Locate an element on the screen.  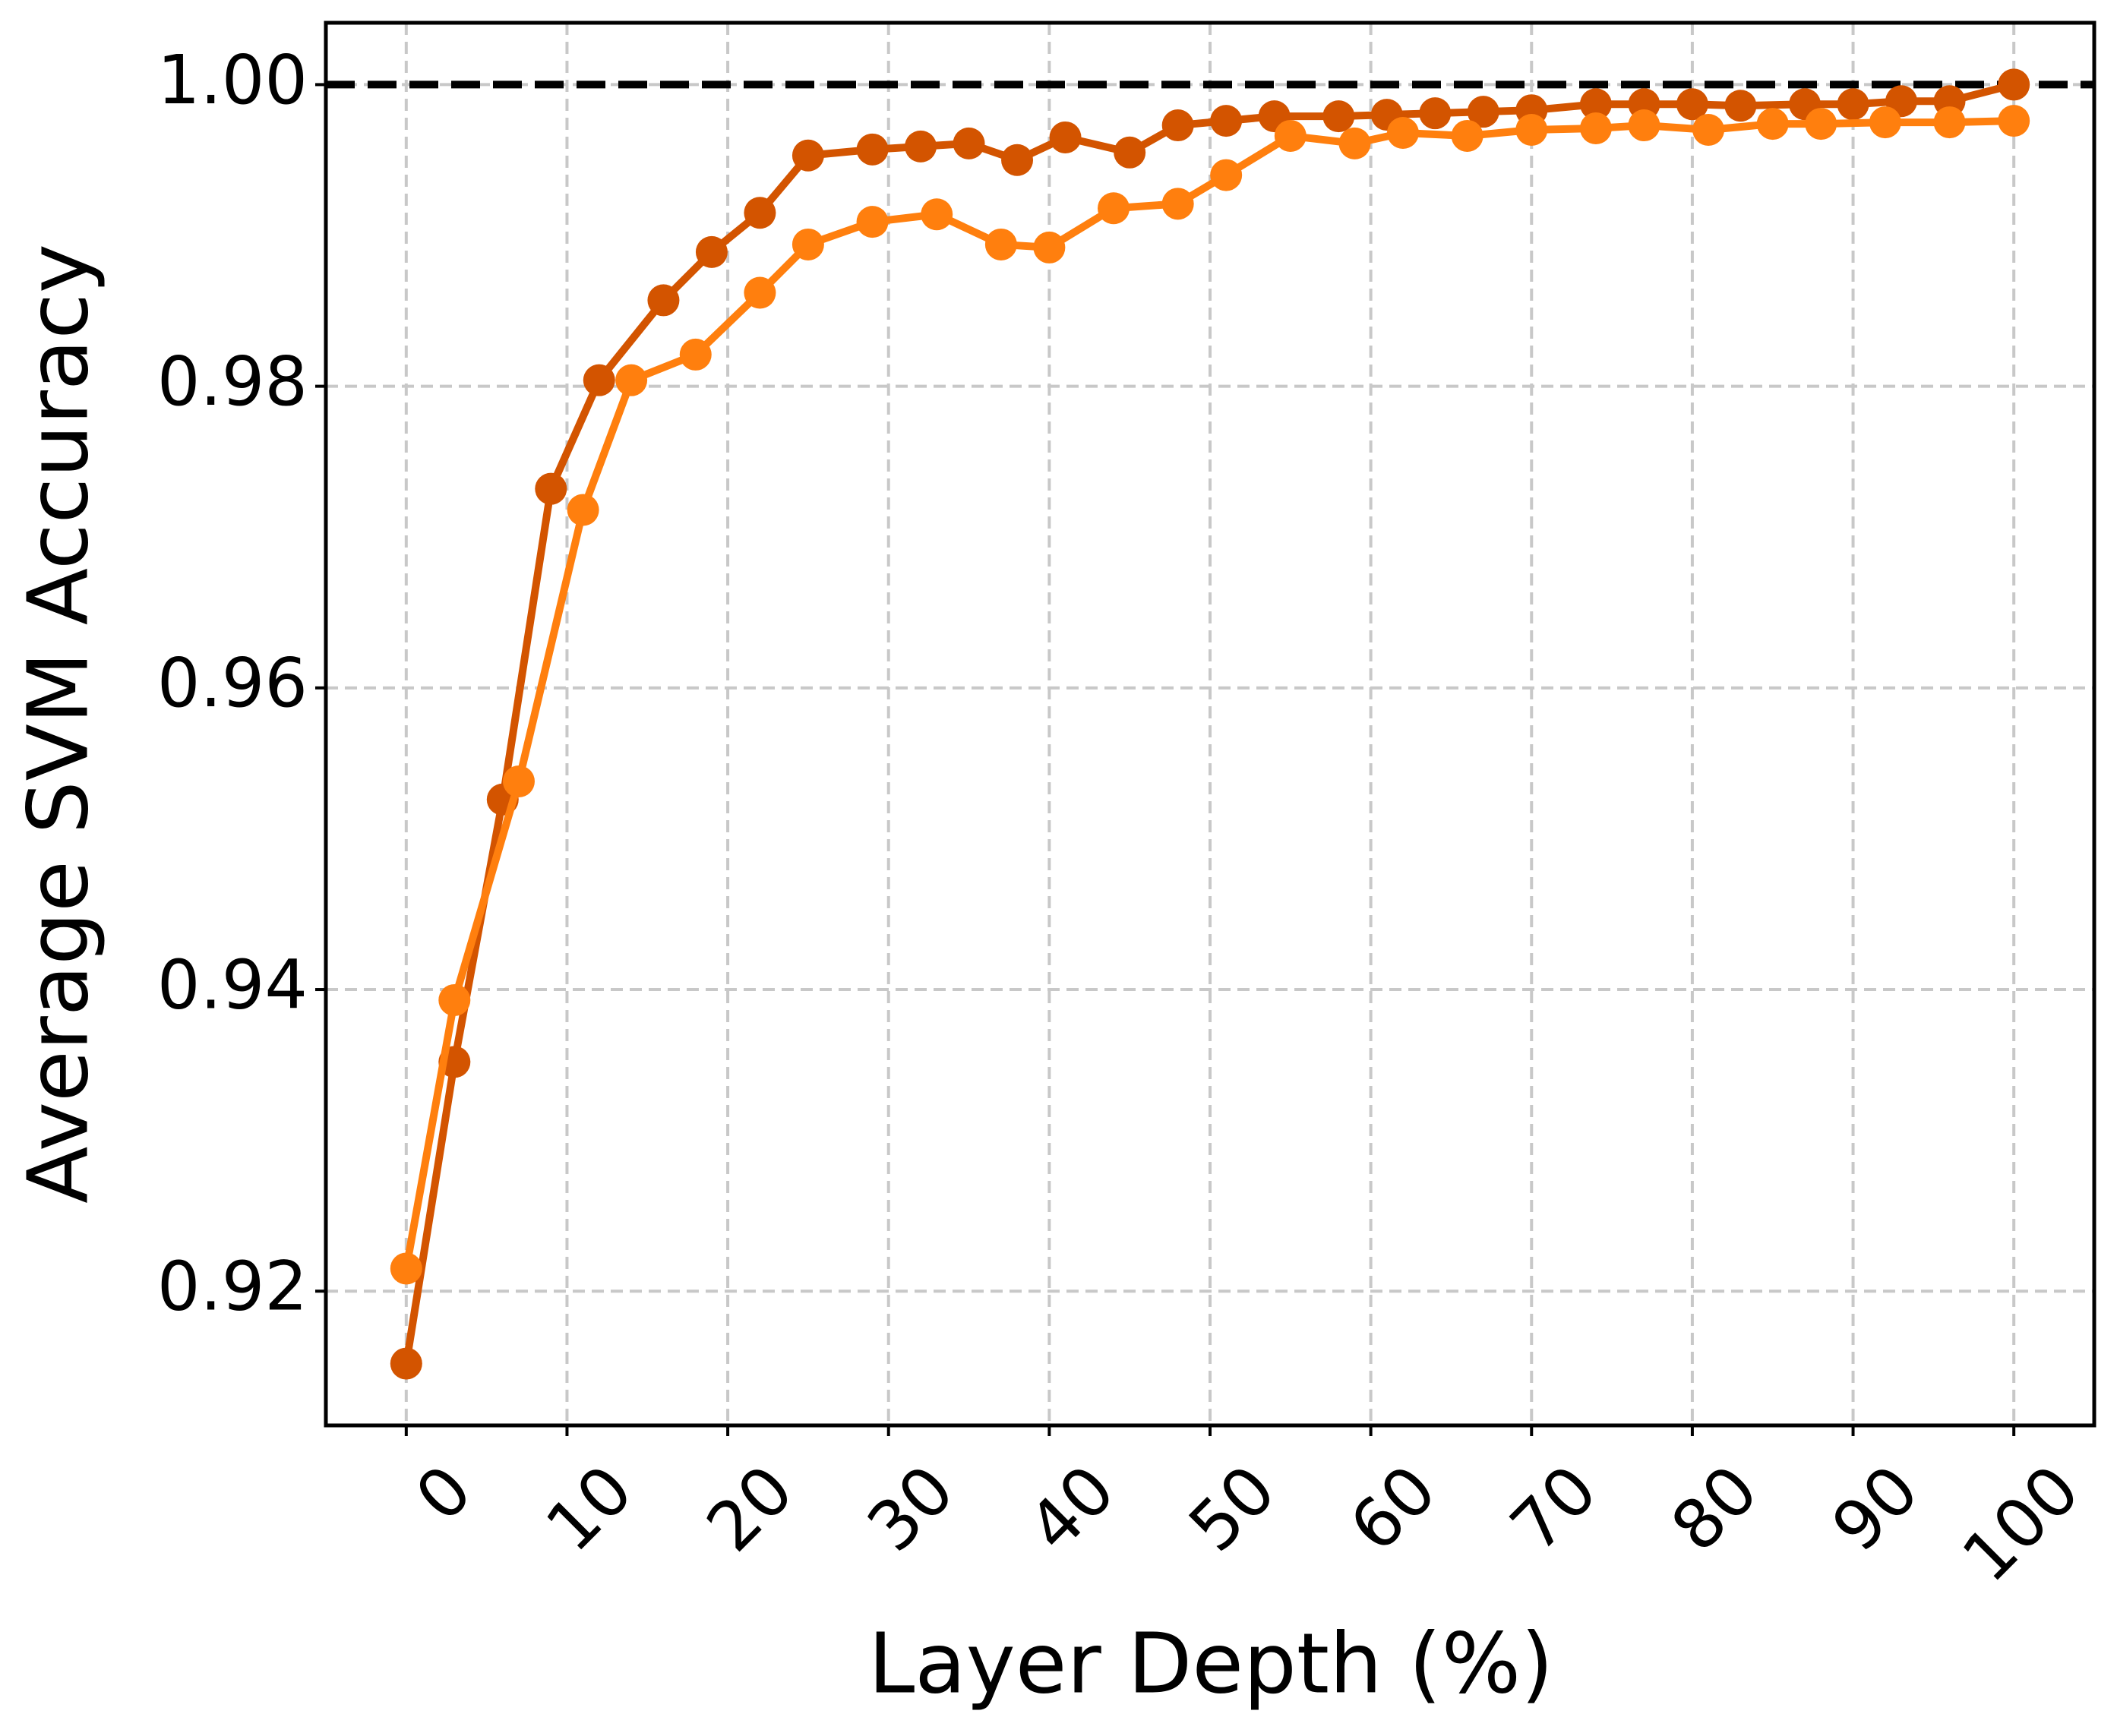
x-tick-label: 40 is located at coordinates (1071, 1508).